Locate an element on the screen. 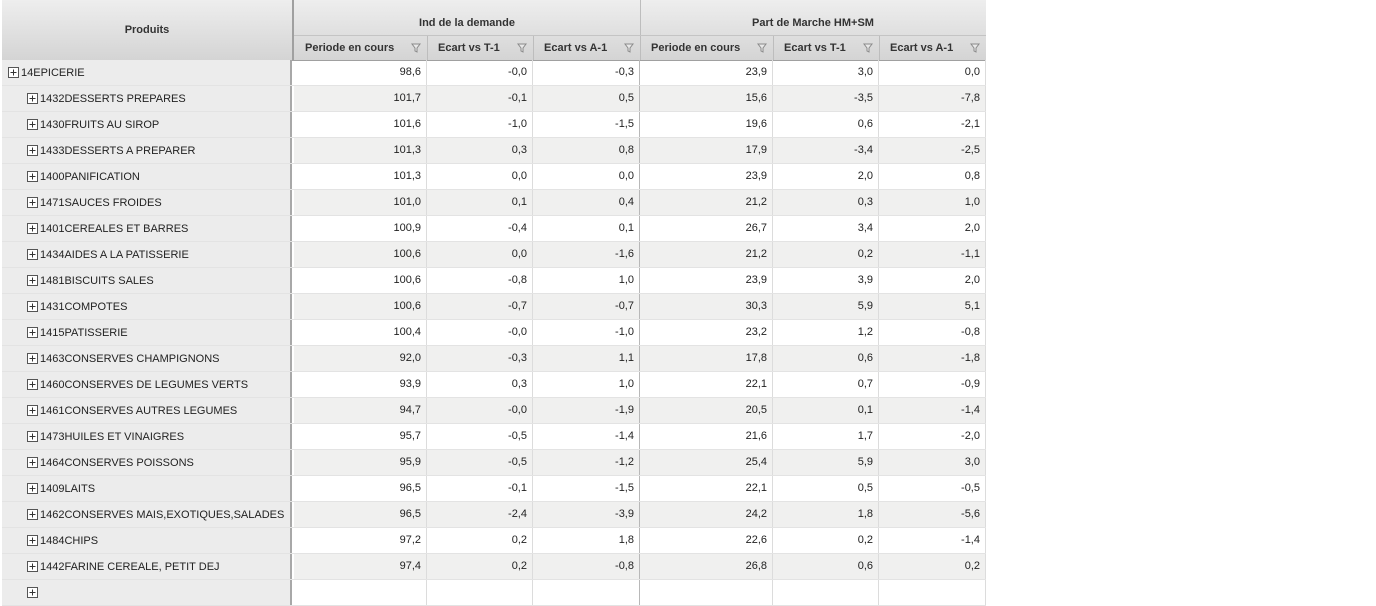 The width and height of the screenshot is (1376, 606). product-cell: 1471SAUCES FROIDES is located at coordinates (147, 202).